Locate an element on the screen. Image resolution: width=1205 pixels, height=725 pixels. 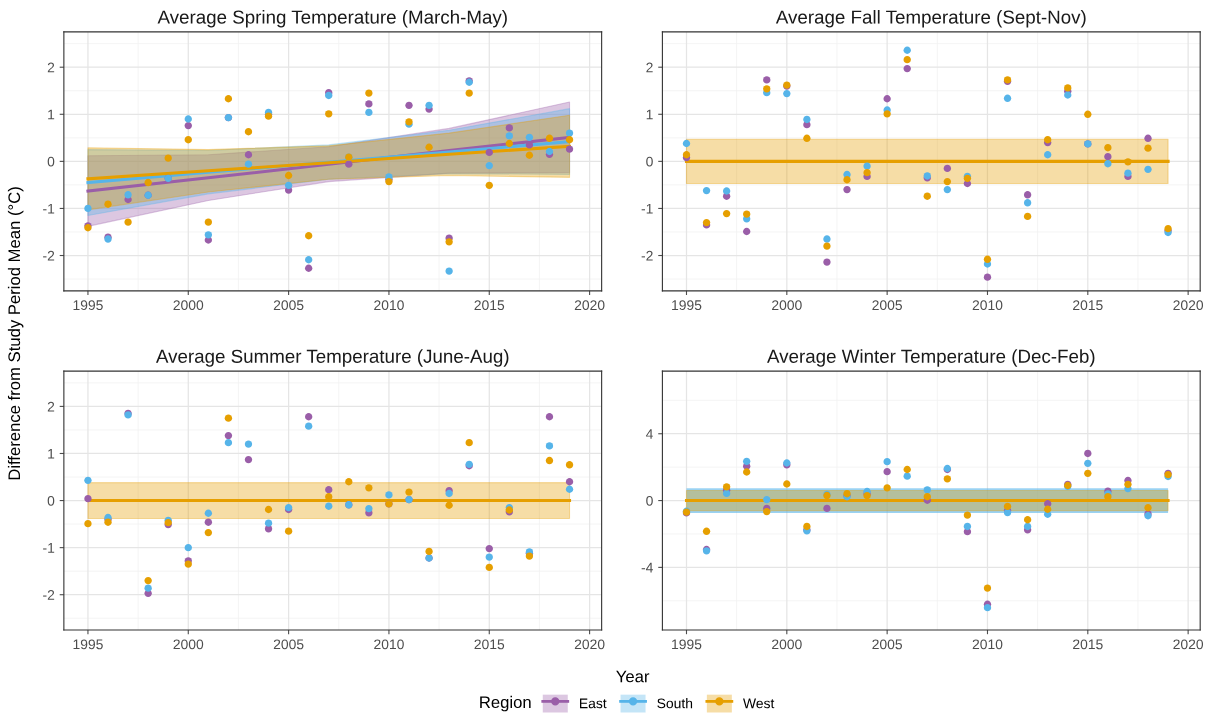
legend-label: South is located at coordinates (675, 703).